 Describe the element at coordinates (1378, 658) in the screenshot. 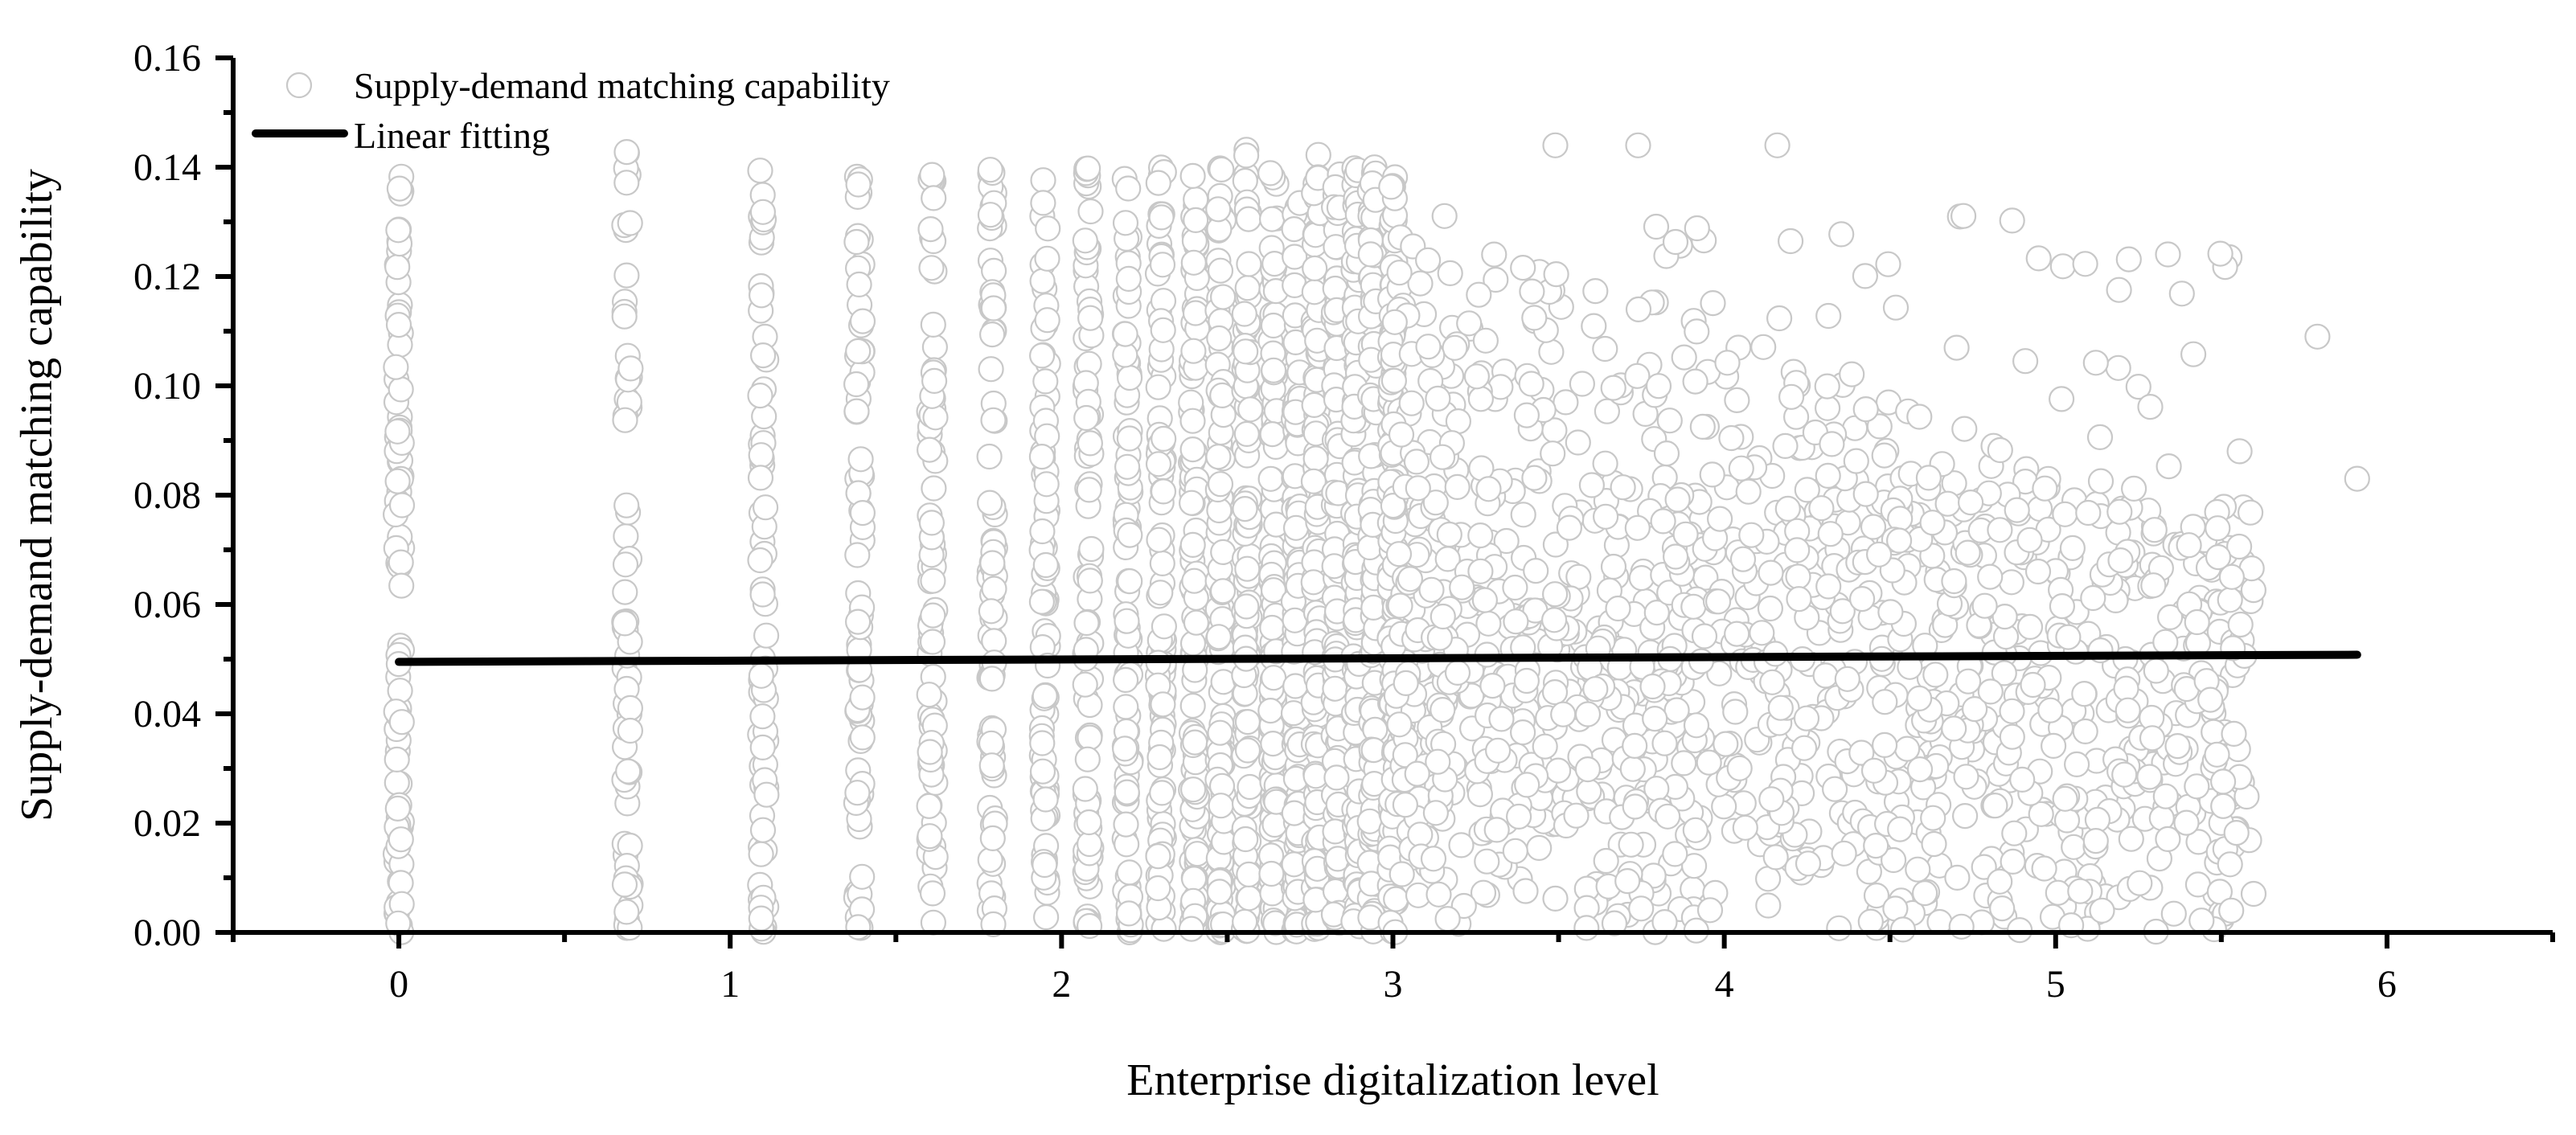

I see `linear-fit` at that location.